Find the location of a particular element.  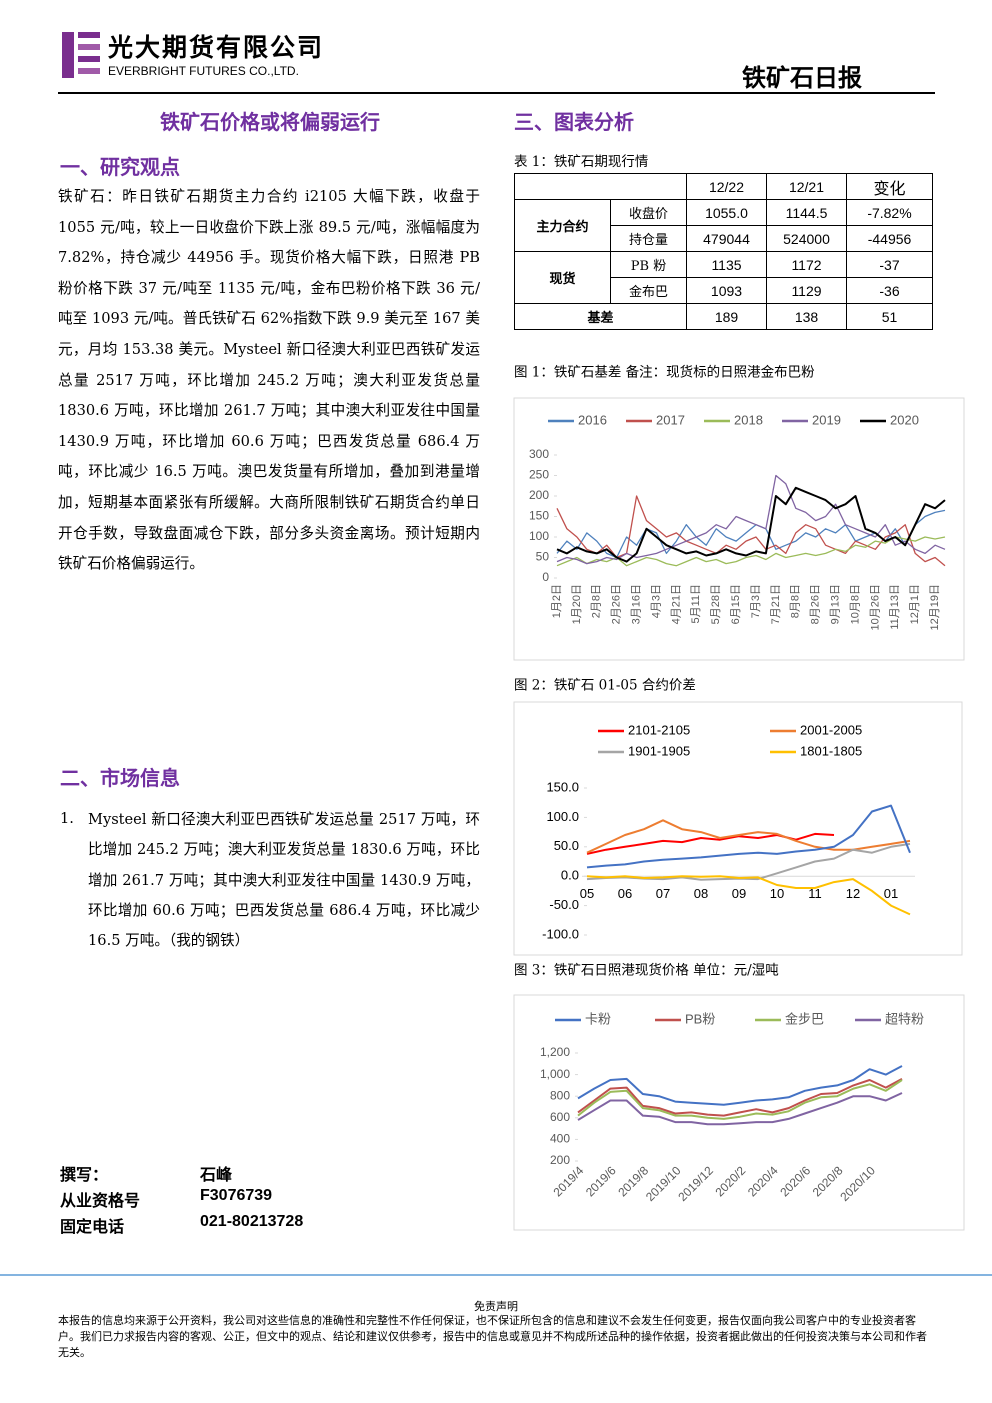

group-label: 现货 is located at coordinates (562, 277).